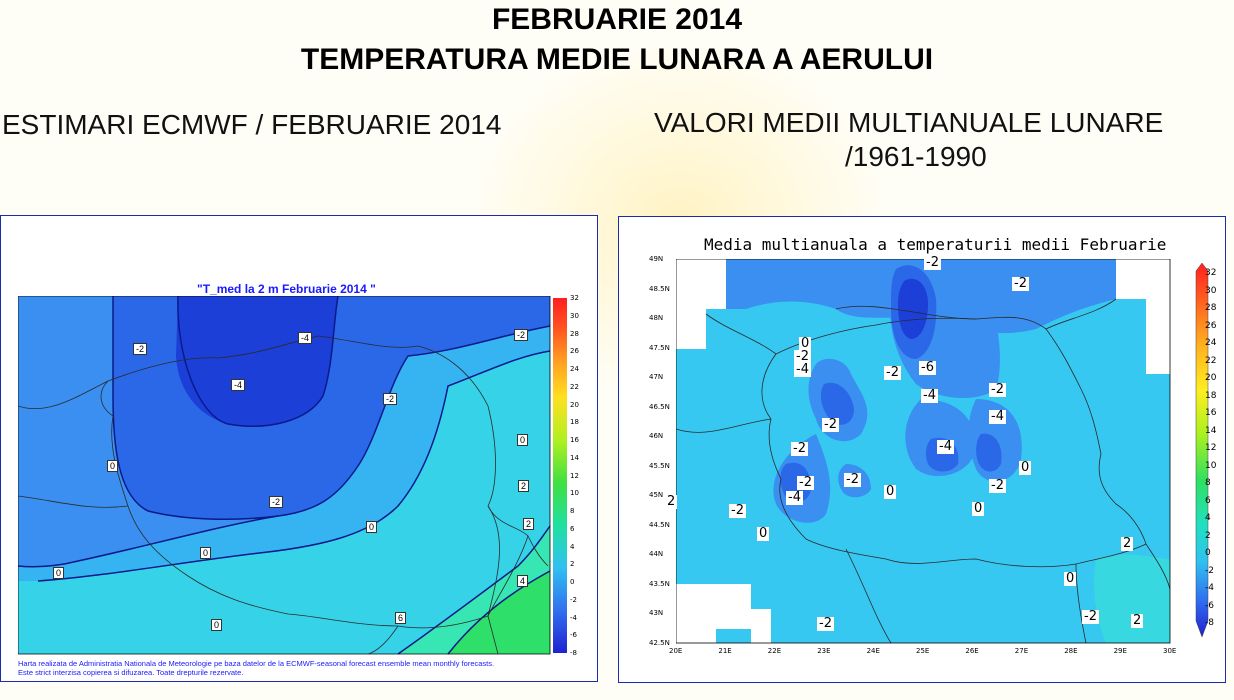  I want to click on latitude-tick: 47.5N, so click(659, 347).